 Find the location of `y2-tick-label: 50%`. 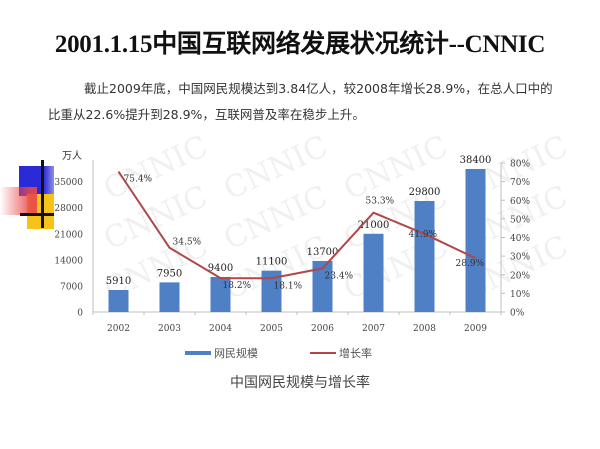

y2-tick-label: 50% is located at coordinates (520, 220).